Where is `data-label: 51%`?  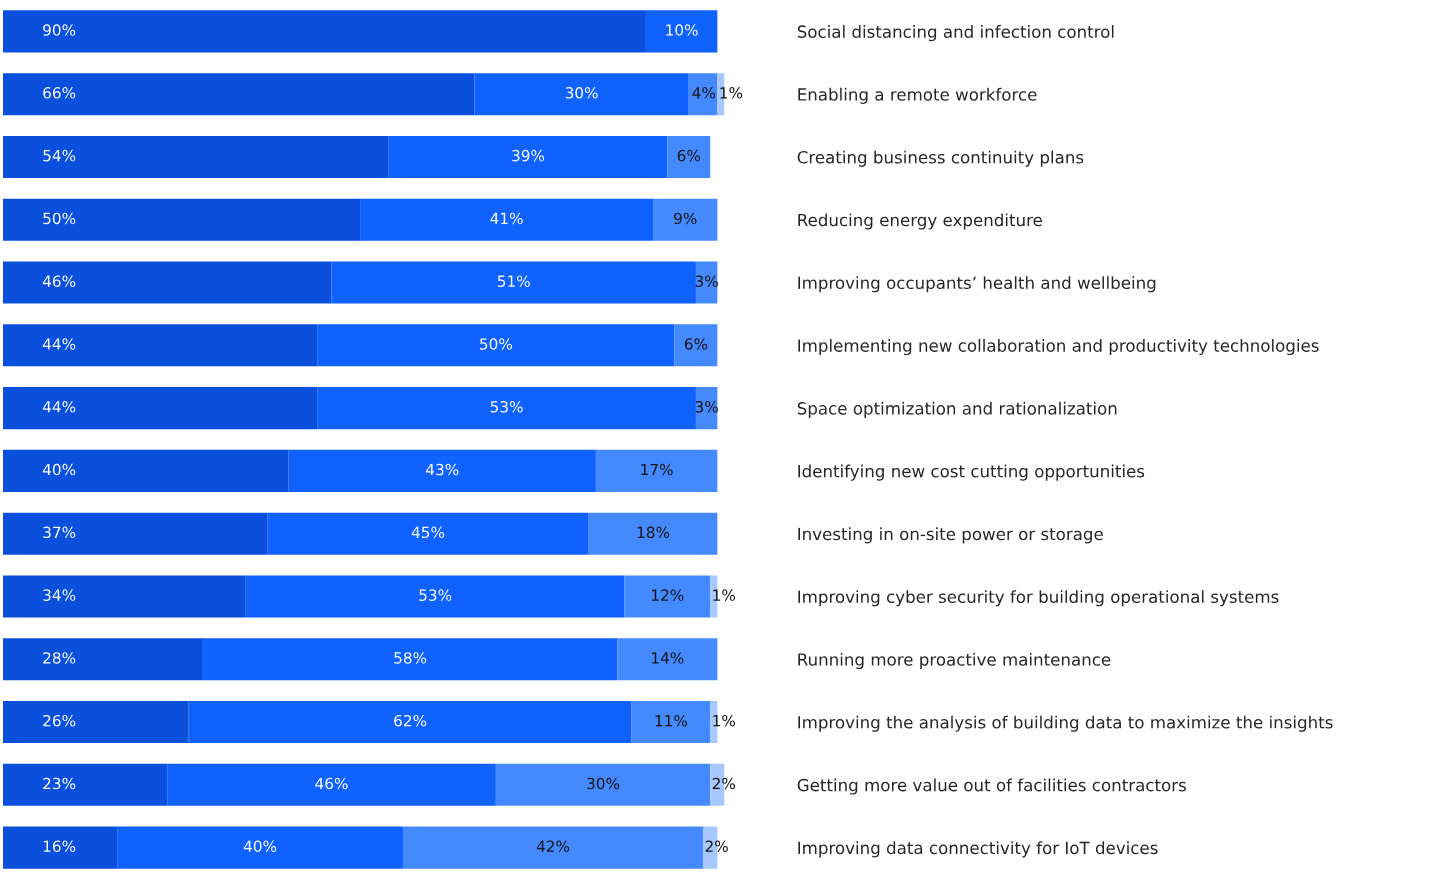 data-label: 51% is located at coordinates (513, 281).